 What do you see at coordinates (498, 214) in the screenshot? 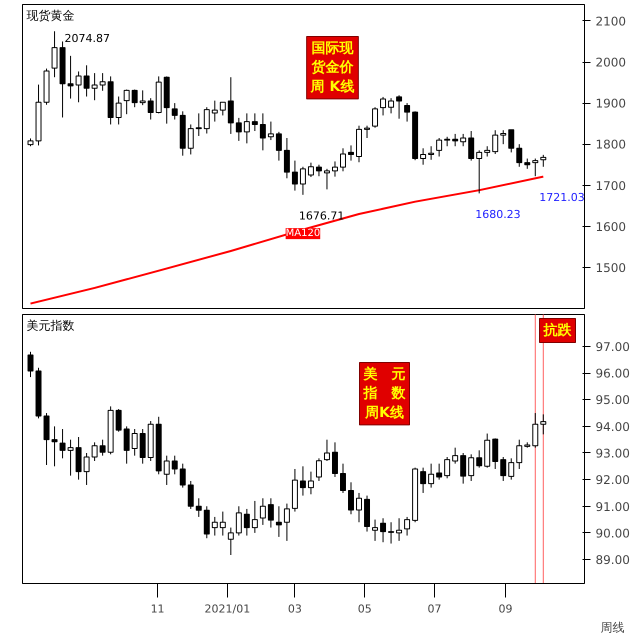
I see `annotation: 1680.23` at bounding box center [498, 214].